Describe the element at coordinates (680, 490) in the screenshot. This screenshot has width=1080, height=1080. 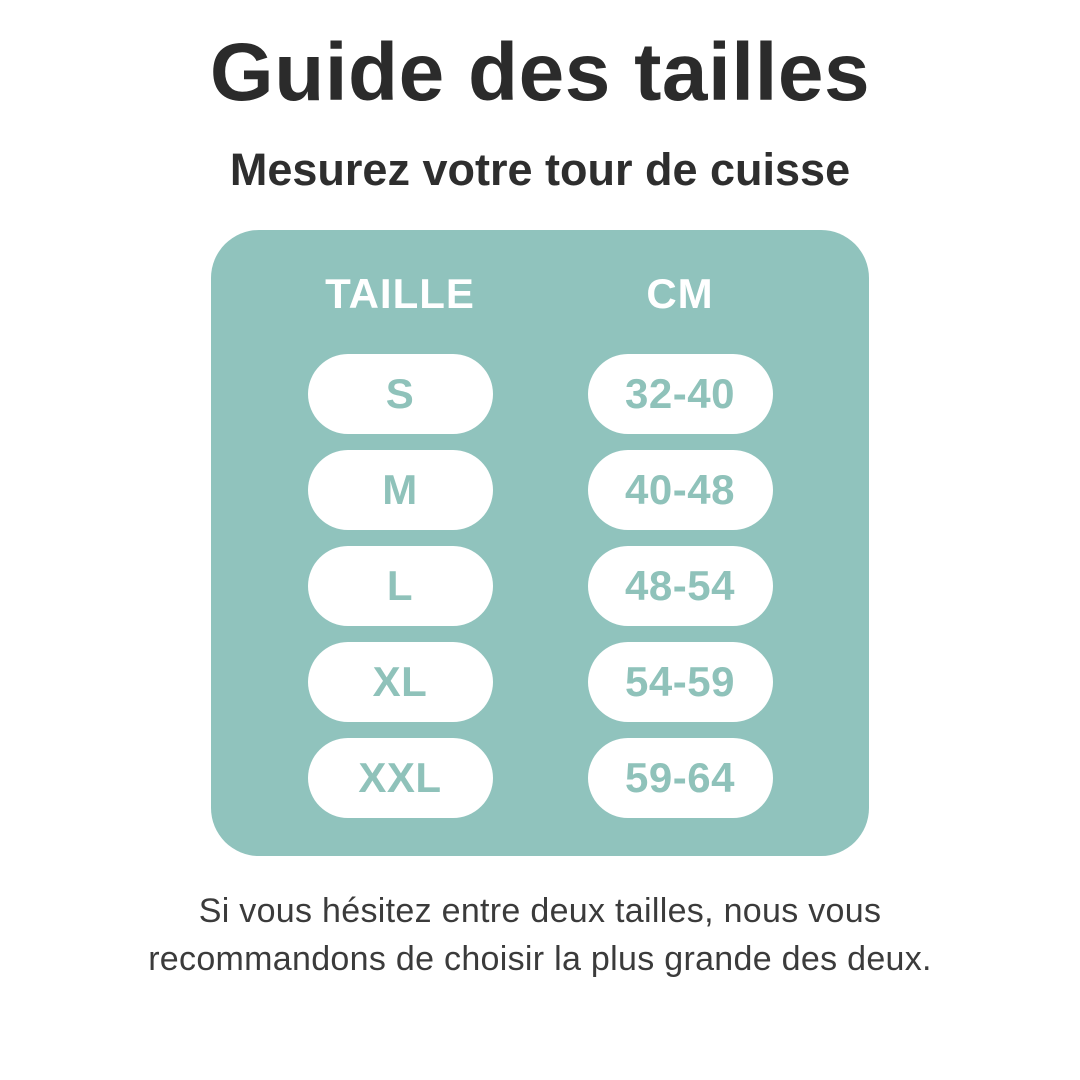
I see `cm-pill-m: 40-48` at that location.